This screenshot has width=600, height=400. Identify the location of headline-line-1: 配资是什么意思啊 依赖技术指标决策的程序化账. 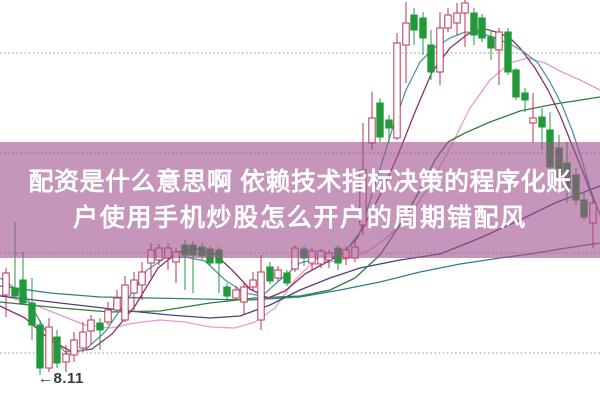
(300, 181).